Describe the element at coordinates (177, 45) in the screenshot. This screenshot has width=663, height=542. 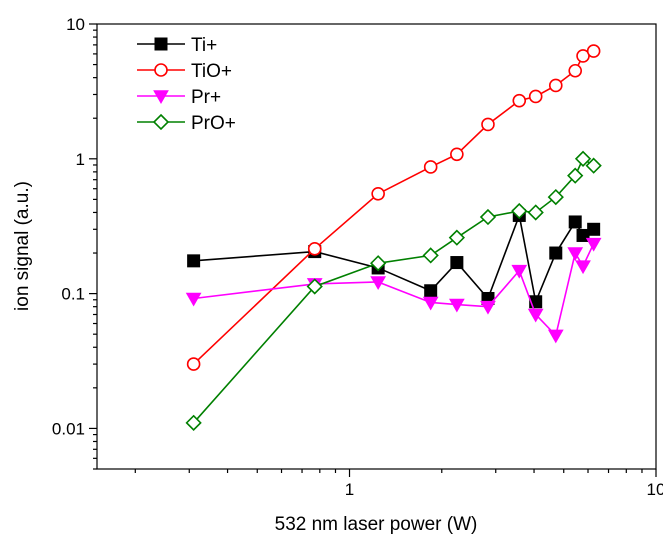
I see `legend-item-ti-plus: Ti+` at that location.